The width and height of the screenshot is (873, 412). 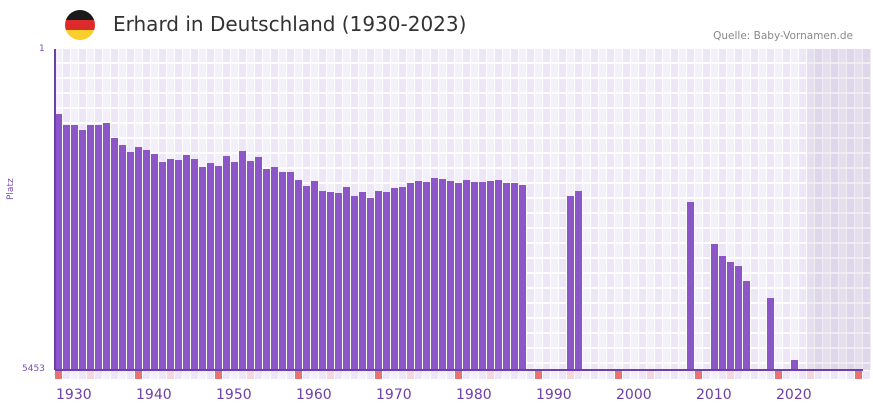 What do you see at coordinates (839, 209) in the screenshot?
I see `future-shade` at bounding box center [839, 209].